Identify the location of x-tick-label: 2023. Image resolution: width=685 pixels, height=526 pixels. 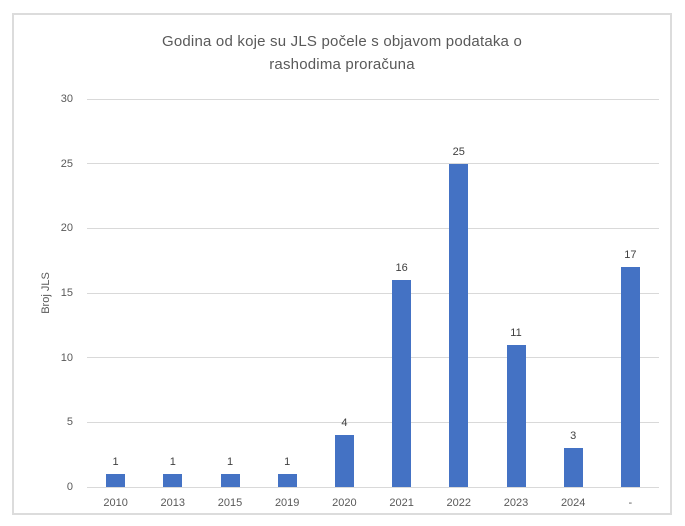
(516, 503).